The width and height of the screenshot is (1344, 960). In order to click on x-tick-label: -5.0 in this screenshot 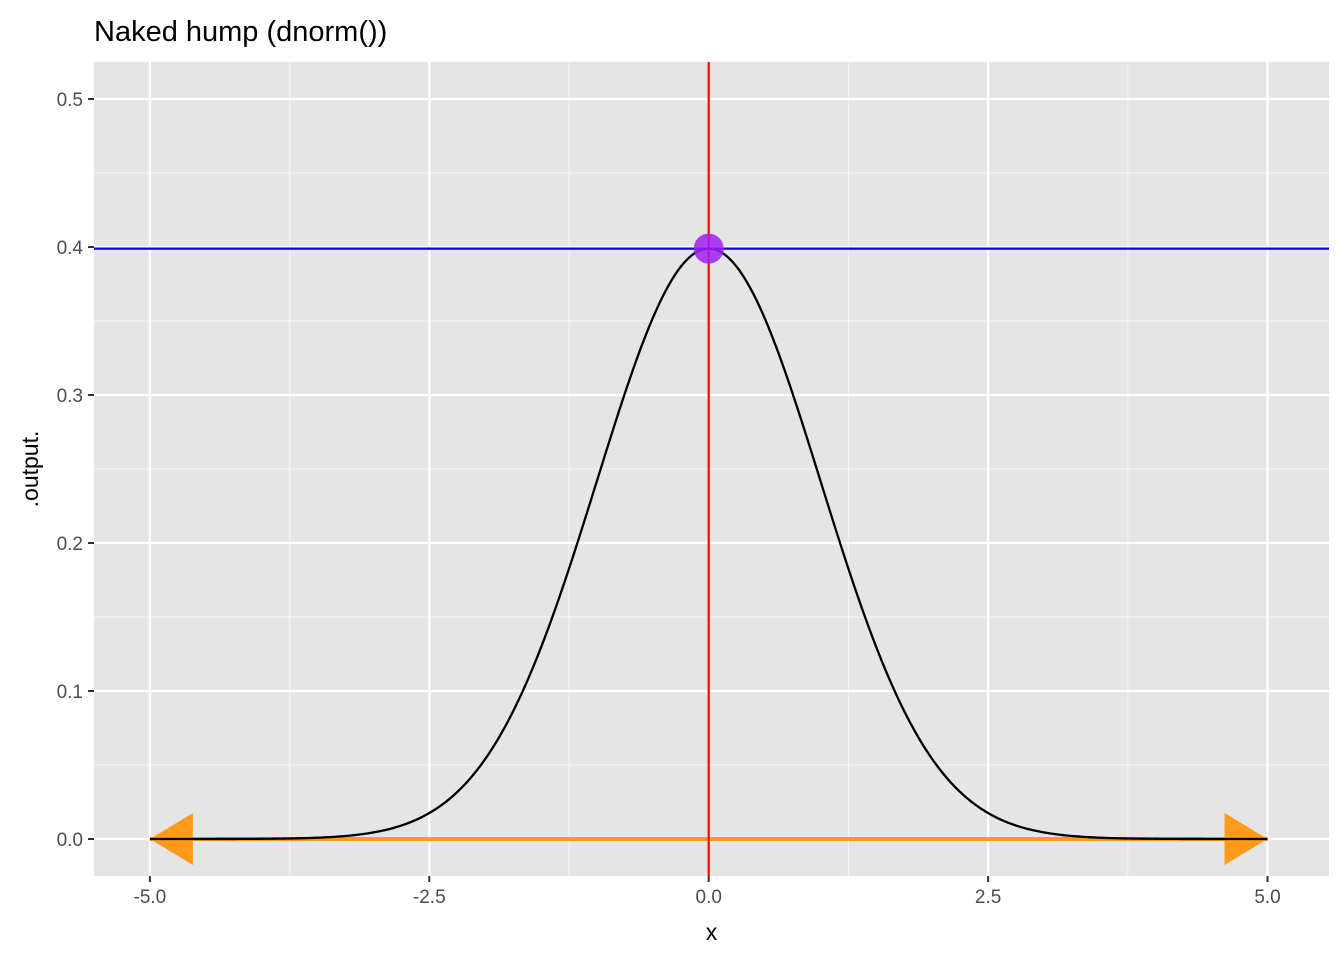, I will do `click(150, 897)`.